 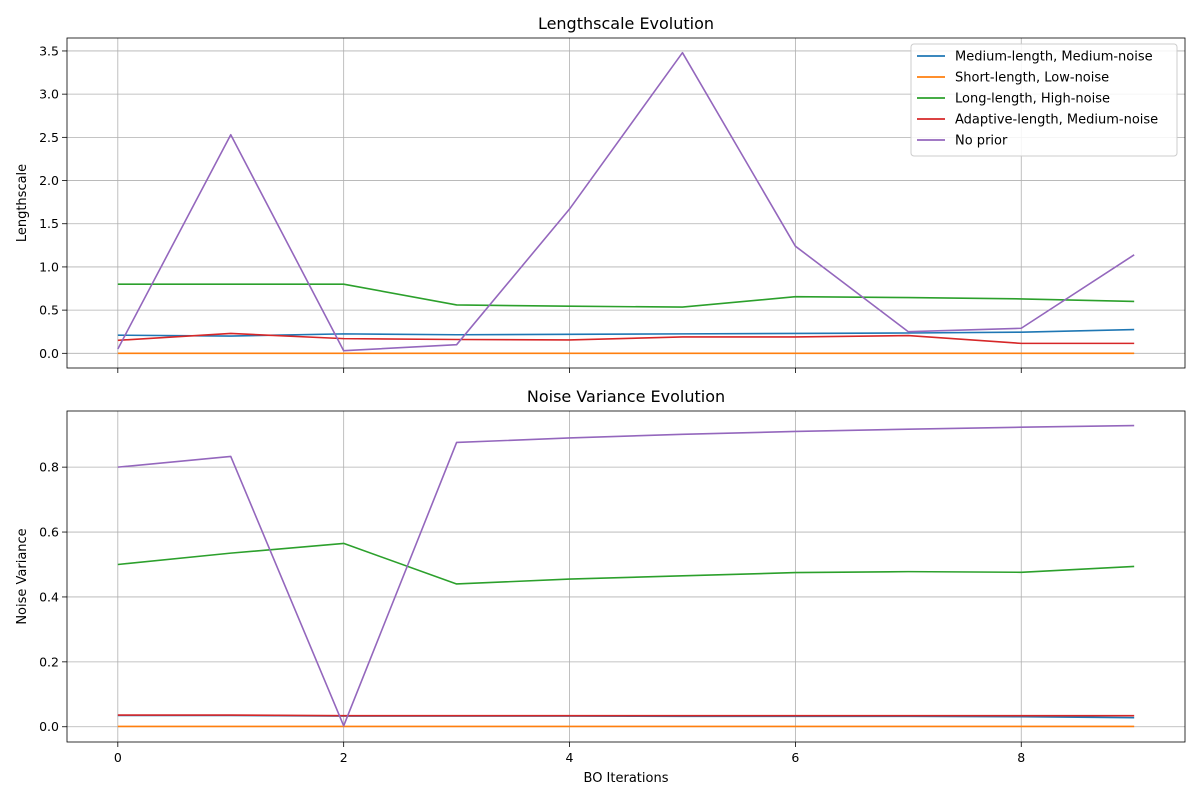 What do you see at coordinates (626, 396) in the screenshot?
I see `chart-title: Noise Variance Evolution` at bounding box center [626, 396].